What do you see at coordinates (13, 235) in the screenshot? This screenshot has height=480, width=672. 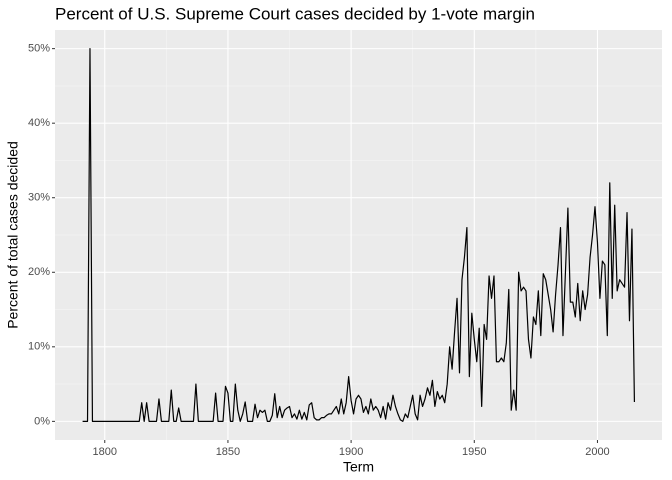 I see `y-axis-title: Percent of total cases decided` at bounding box center [13, 235].